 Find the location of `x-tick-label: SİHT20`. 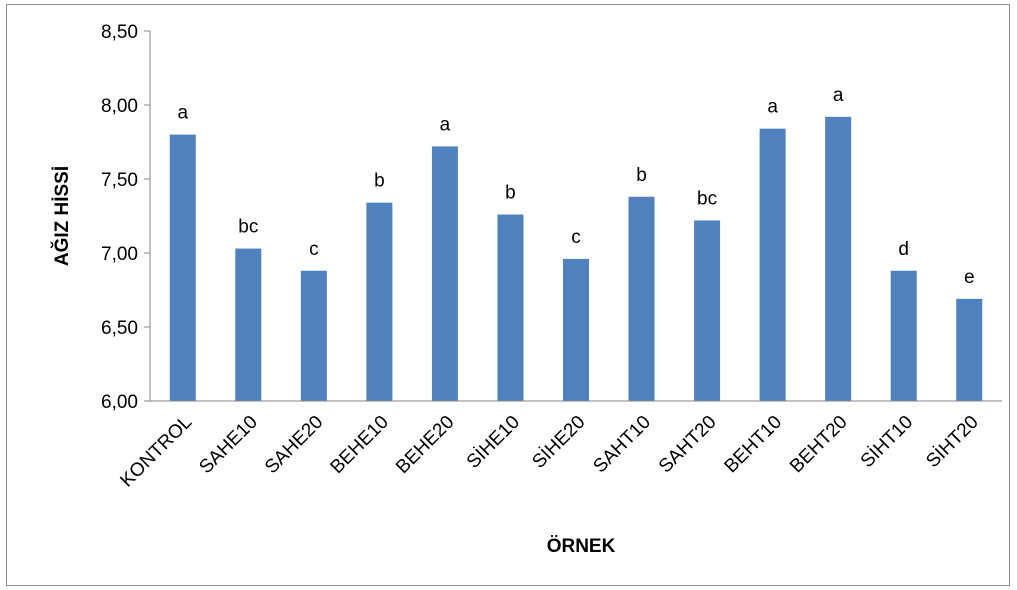

x-tick-label: SİHT20 is located at coordinates (952, 442).